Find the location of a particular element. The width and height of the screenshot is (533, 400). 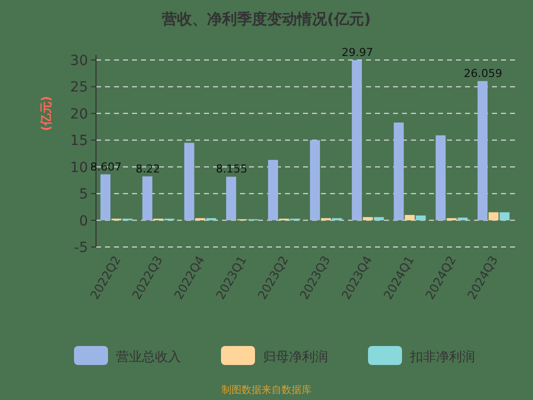

y-tick-label: 10 is located at coordinates (79, 168).